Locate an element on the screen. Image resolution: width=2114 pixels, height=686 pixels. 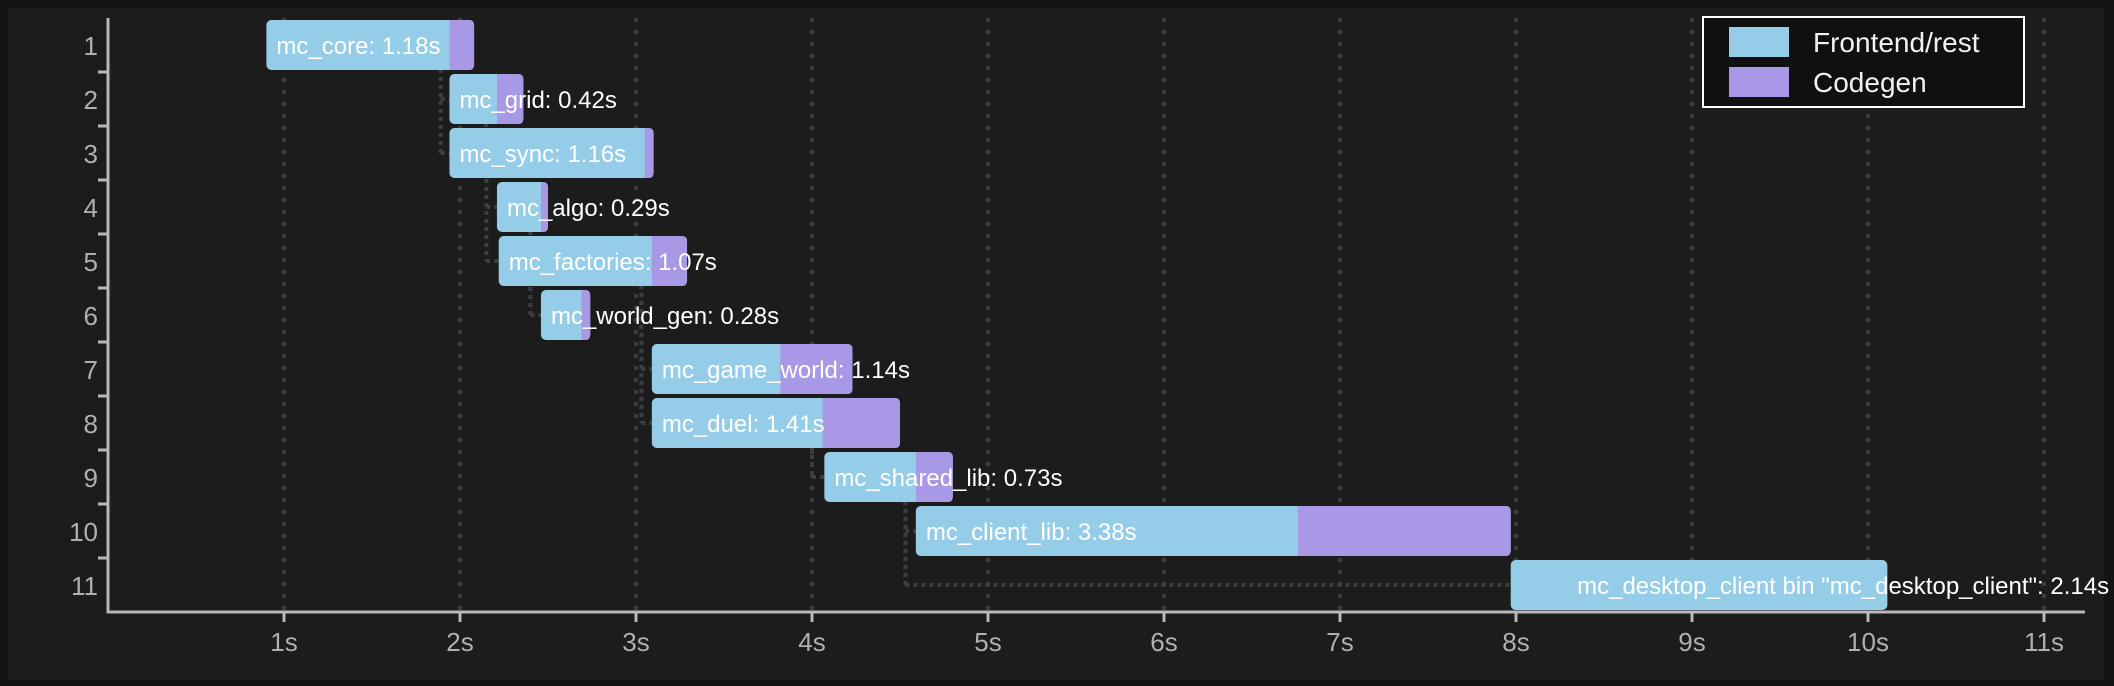
x-tick-label: 1s is located at coordinates (283, 642).